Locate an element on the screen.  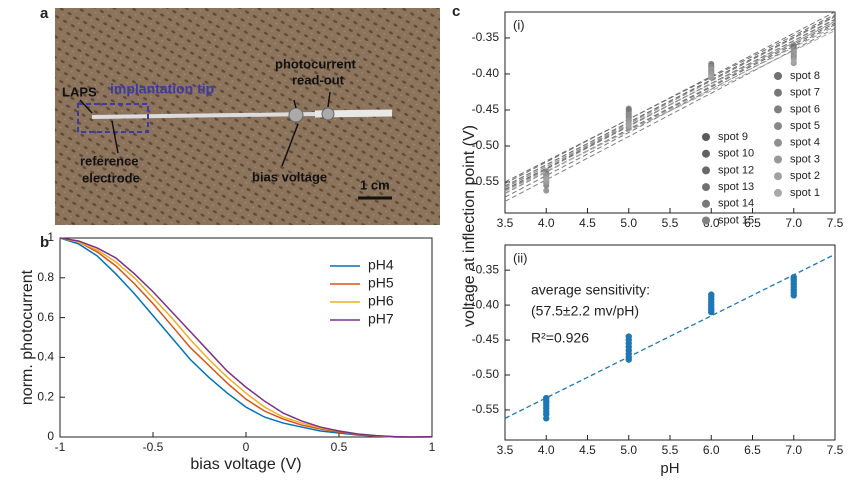
panel-annotation: (i) is located at coordinates (519, 24).